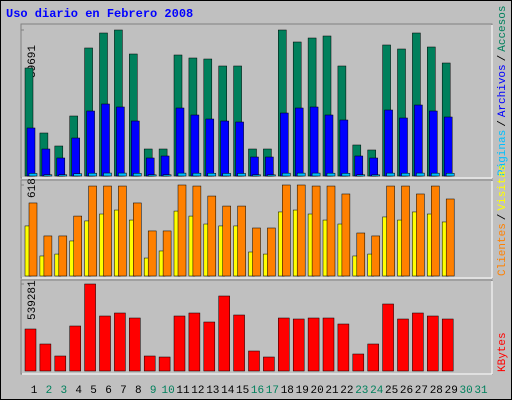 The image size is (512, 400). Describe the element at coordinates (503, 220) in the screenshot. I see `legend: Clientes / Visitas` at that location.